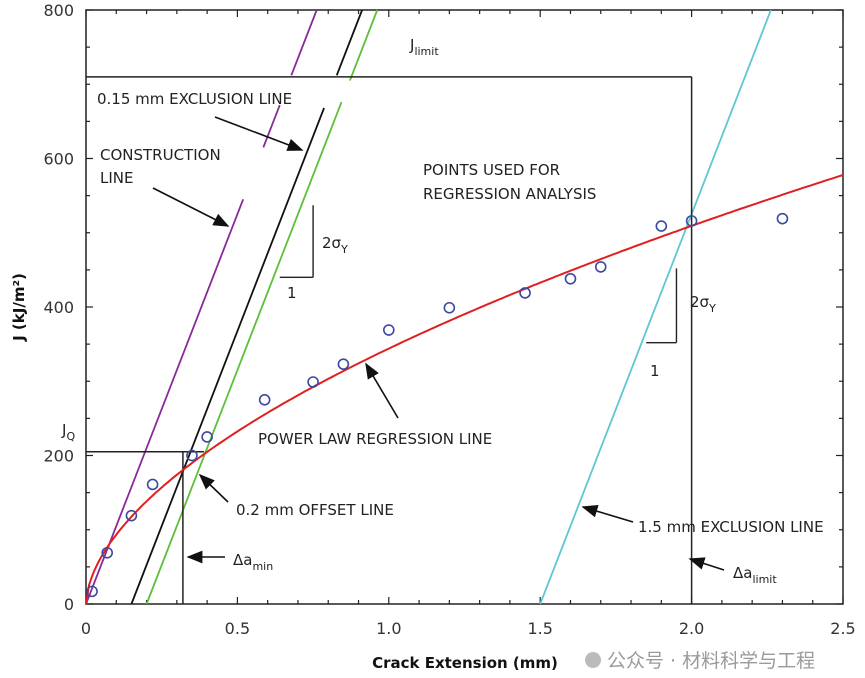  I want to click on arrow-construction, so click(191, 207).